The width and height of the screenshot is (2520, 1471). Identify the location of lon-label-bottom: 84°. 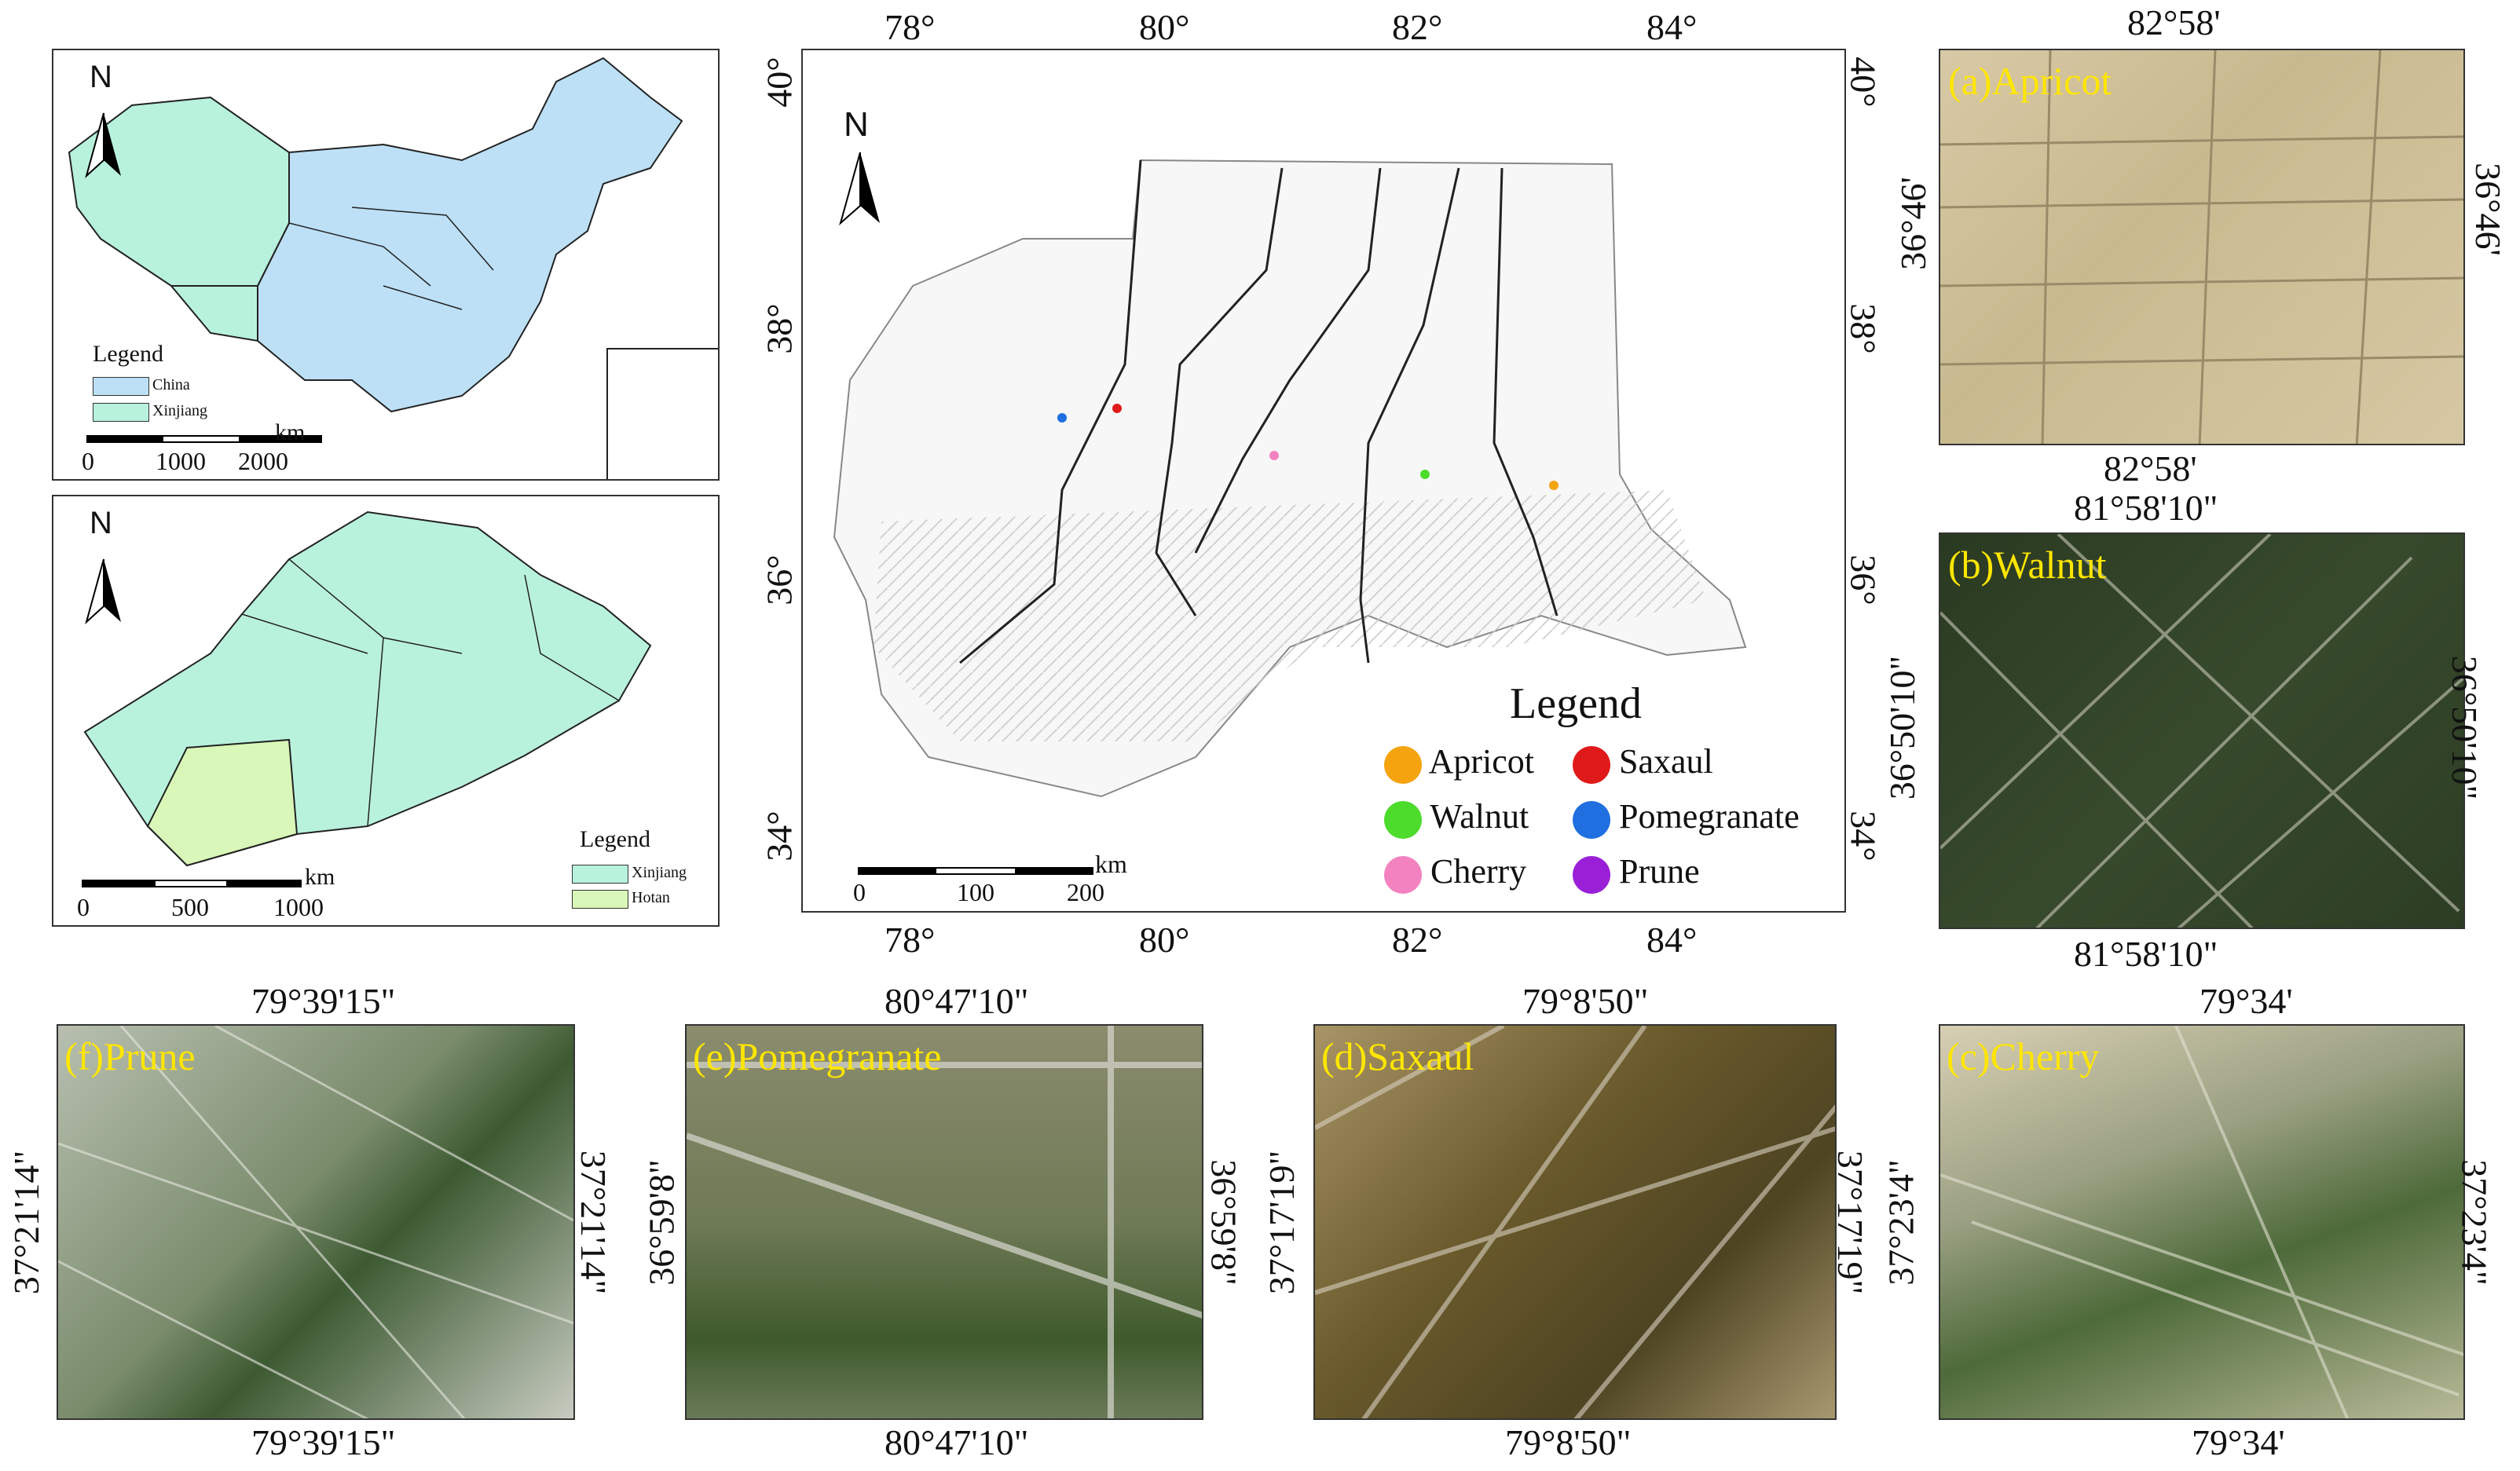
(1672, 940).